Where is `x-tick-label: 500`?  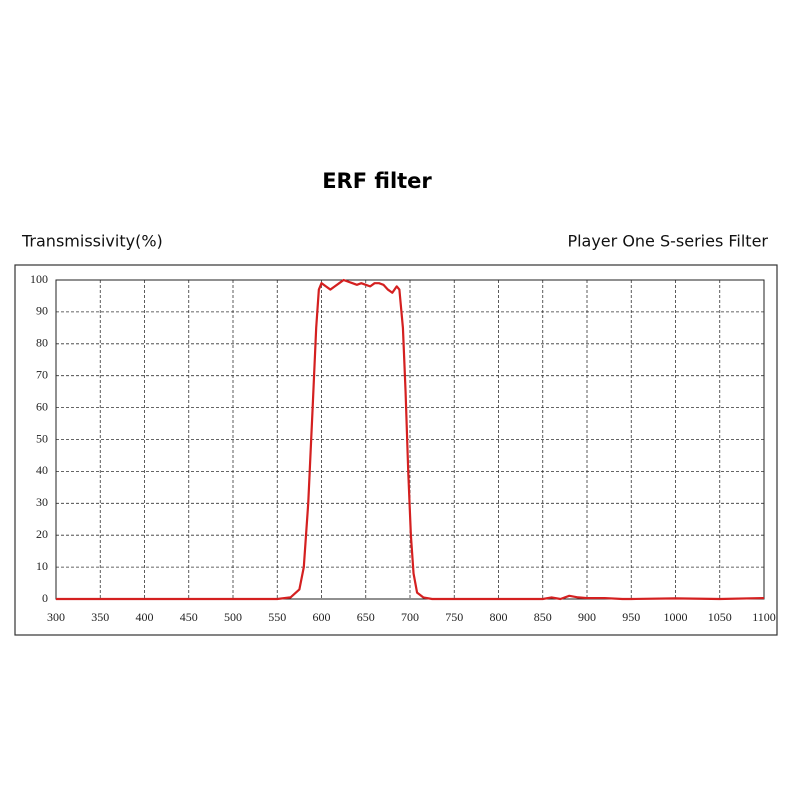
x-tick-label: 500 is located at coordinates (233, 617).